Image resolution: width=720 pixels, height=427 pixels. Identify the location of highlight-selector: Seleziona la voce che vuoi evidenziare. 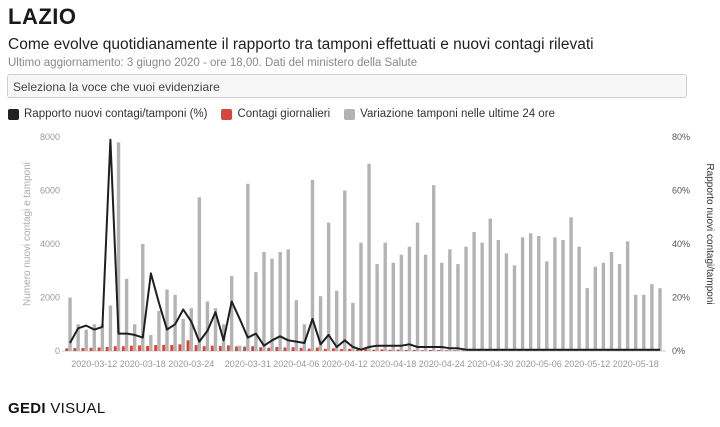
(347, 86).